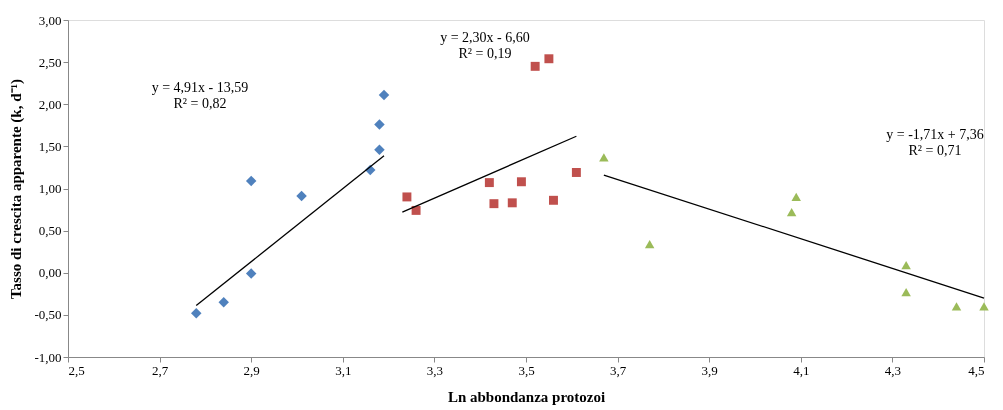  What do you see at coordinates (618, 370) in the screenshot?
I see `x-tick-label: 3,7` at bounding box center [618, 370].